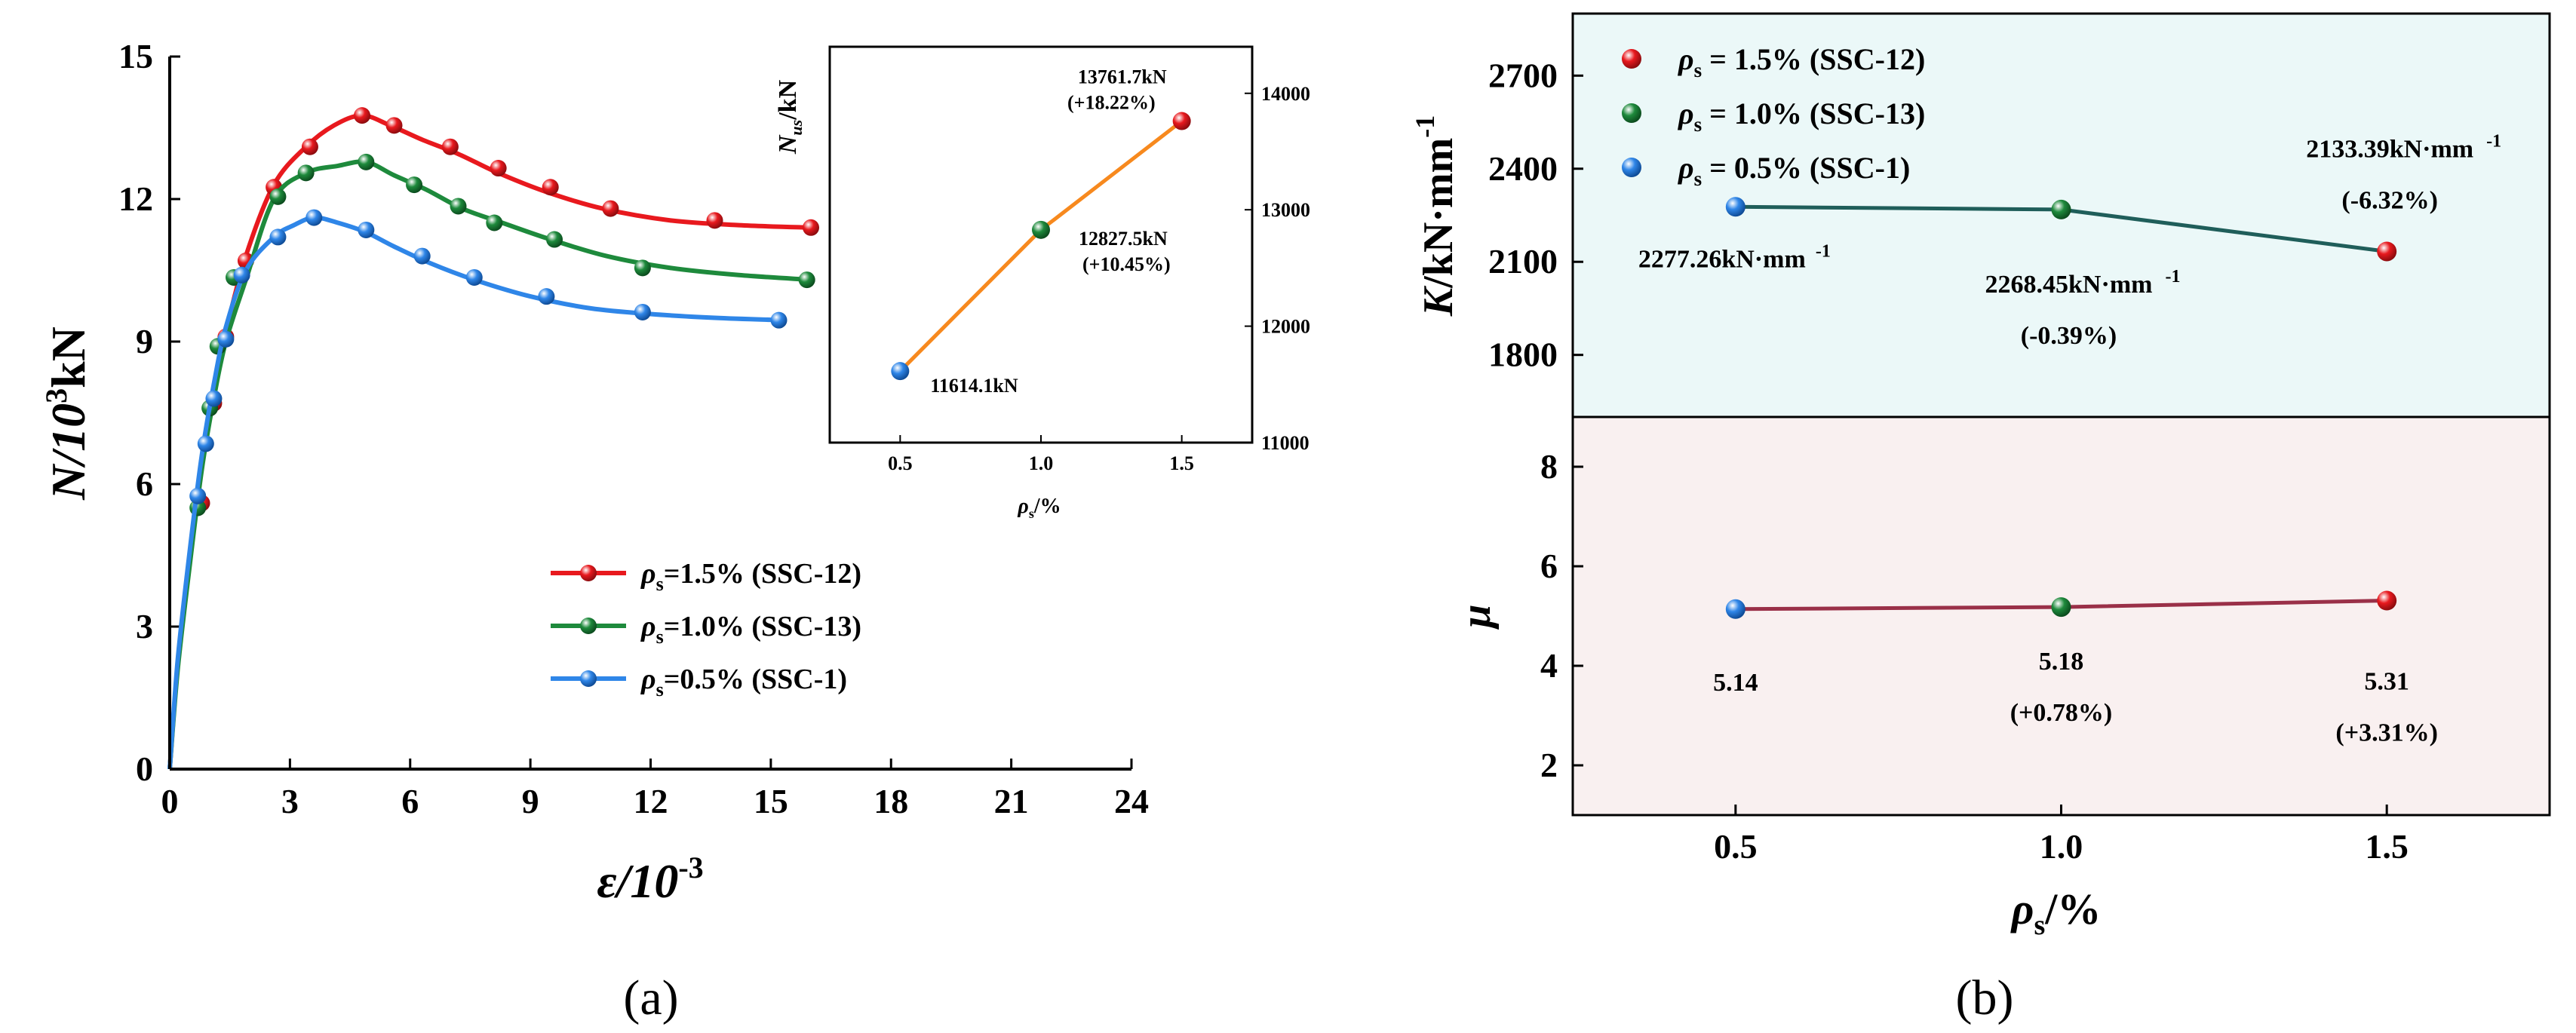  I want to click on panel-a-caption: (a), so click(650, 997).